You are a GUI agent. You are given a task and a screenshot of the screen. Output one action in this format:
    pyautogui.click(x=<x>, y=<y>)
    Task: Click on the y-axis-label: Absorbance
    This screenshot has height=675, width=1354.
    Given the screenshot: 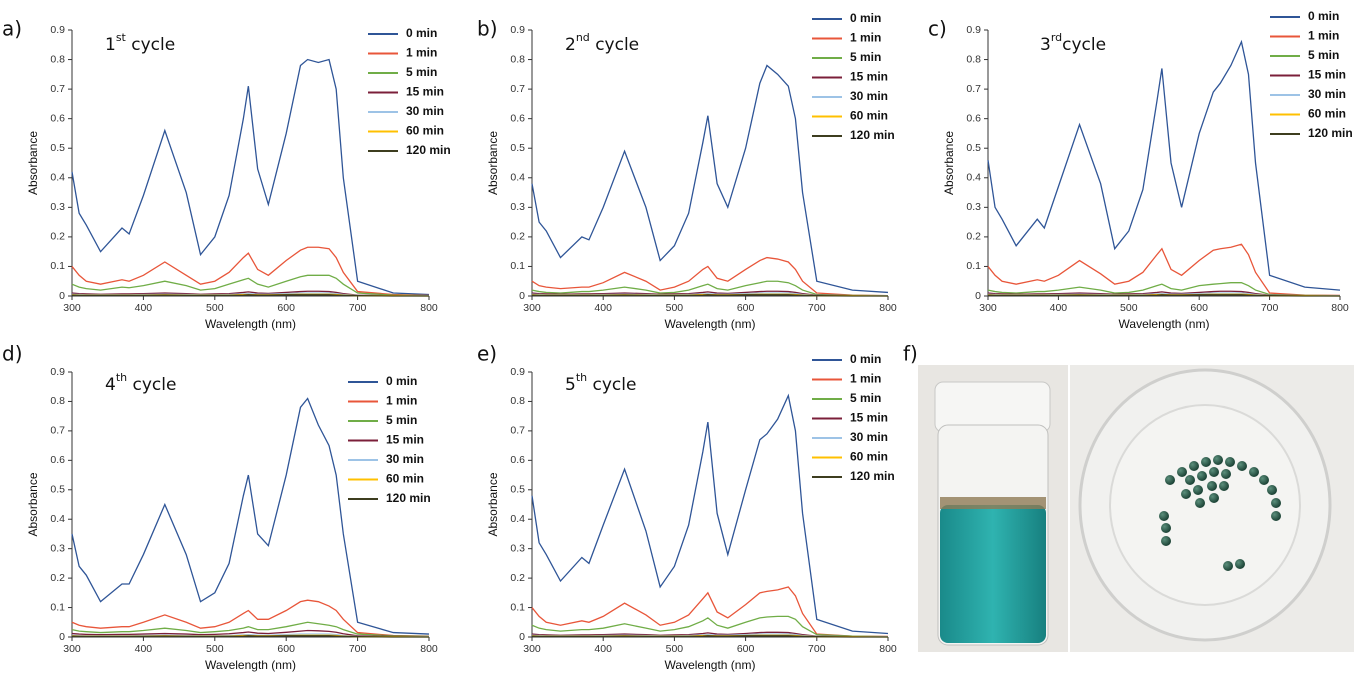 What is the action you would take?
    pyautogui.click(x=949, y=163)
    